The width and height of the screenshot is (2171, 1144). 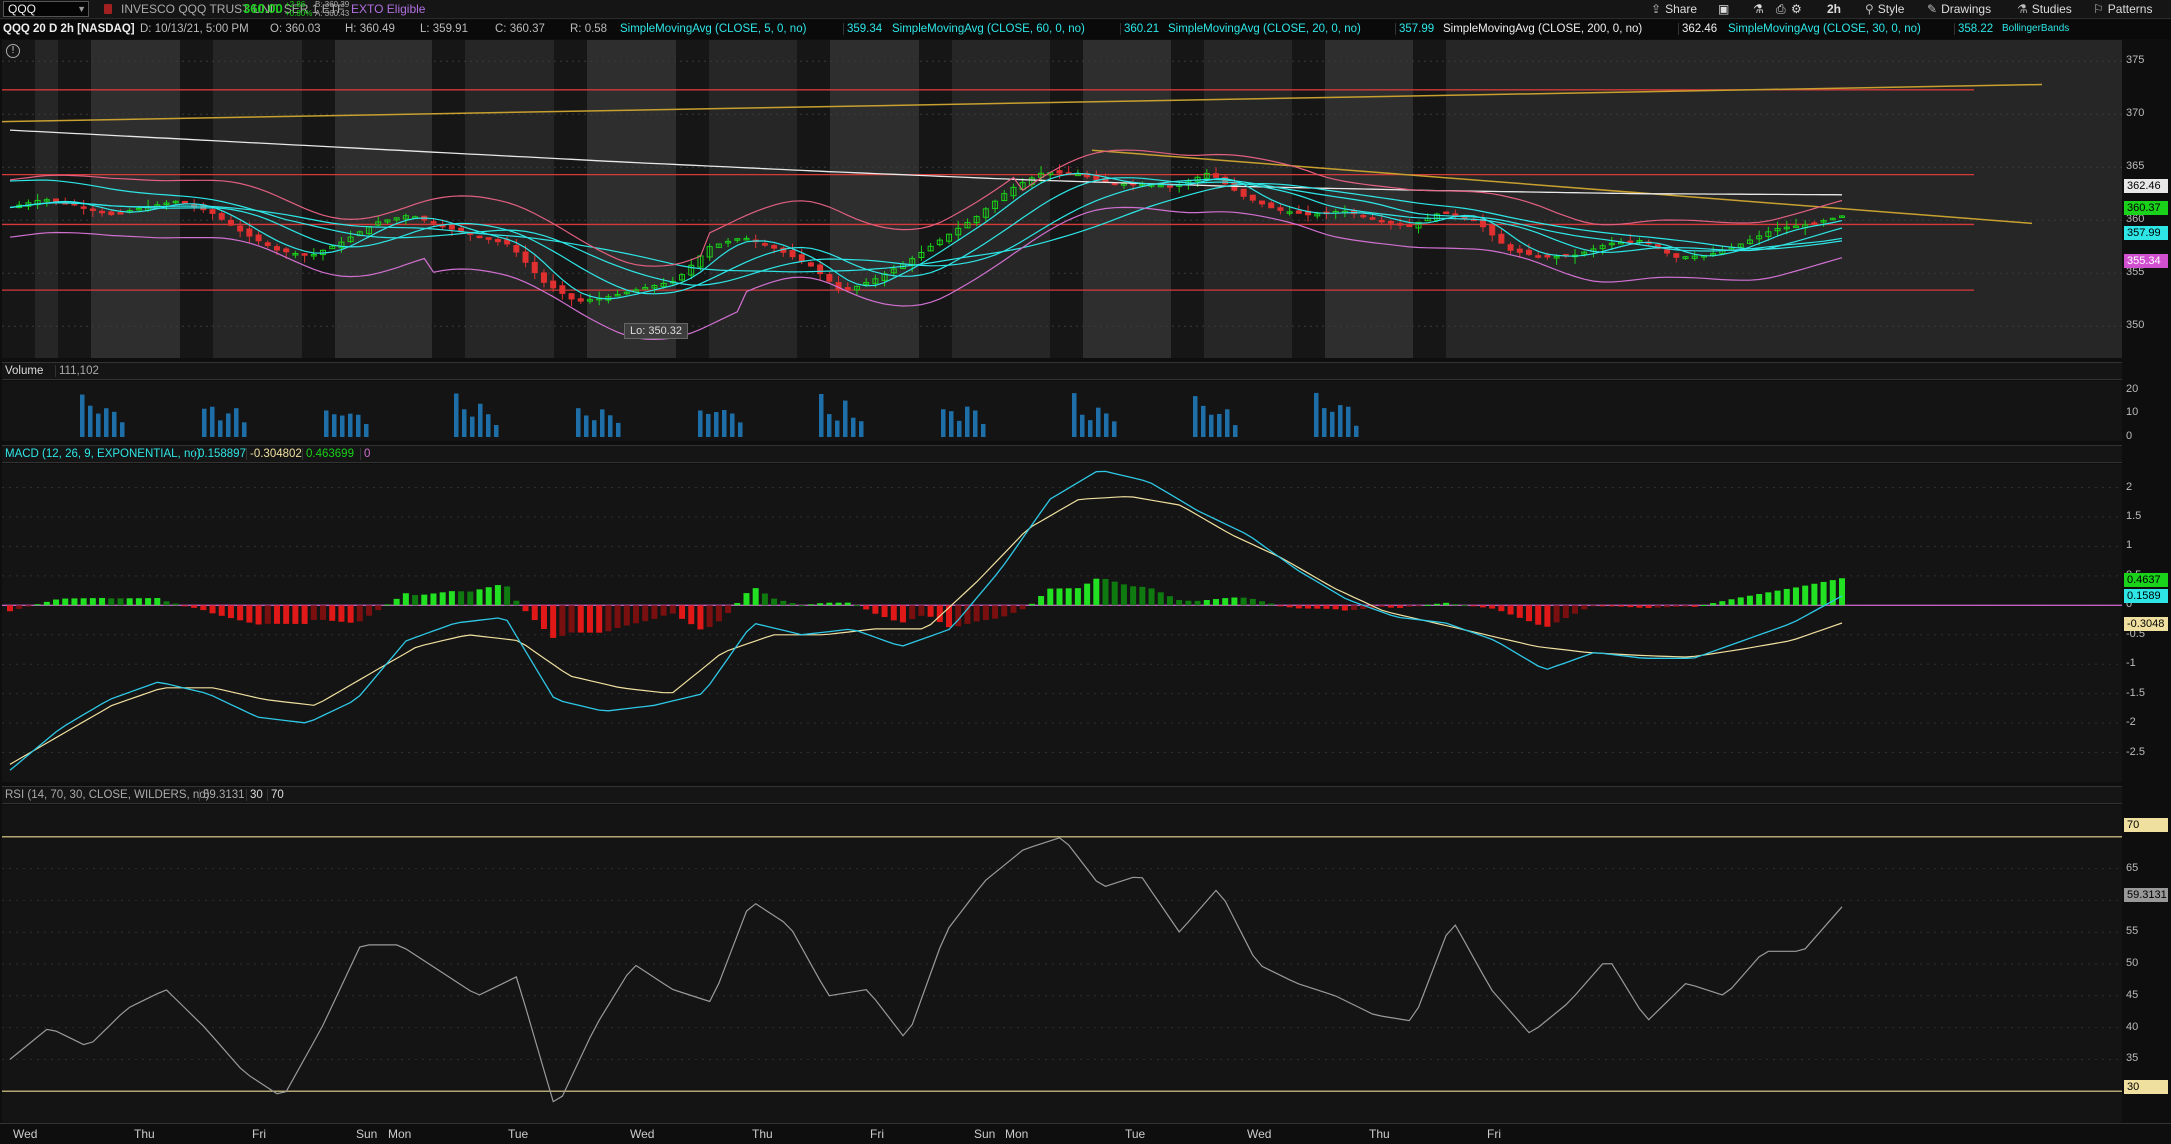 I want to click on flask-icon: ⚗, so click(x=1758, y=9).